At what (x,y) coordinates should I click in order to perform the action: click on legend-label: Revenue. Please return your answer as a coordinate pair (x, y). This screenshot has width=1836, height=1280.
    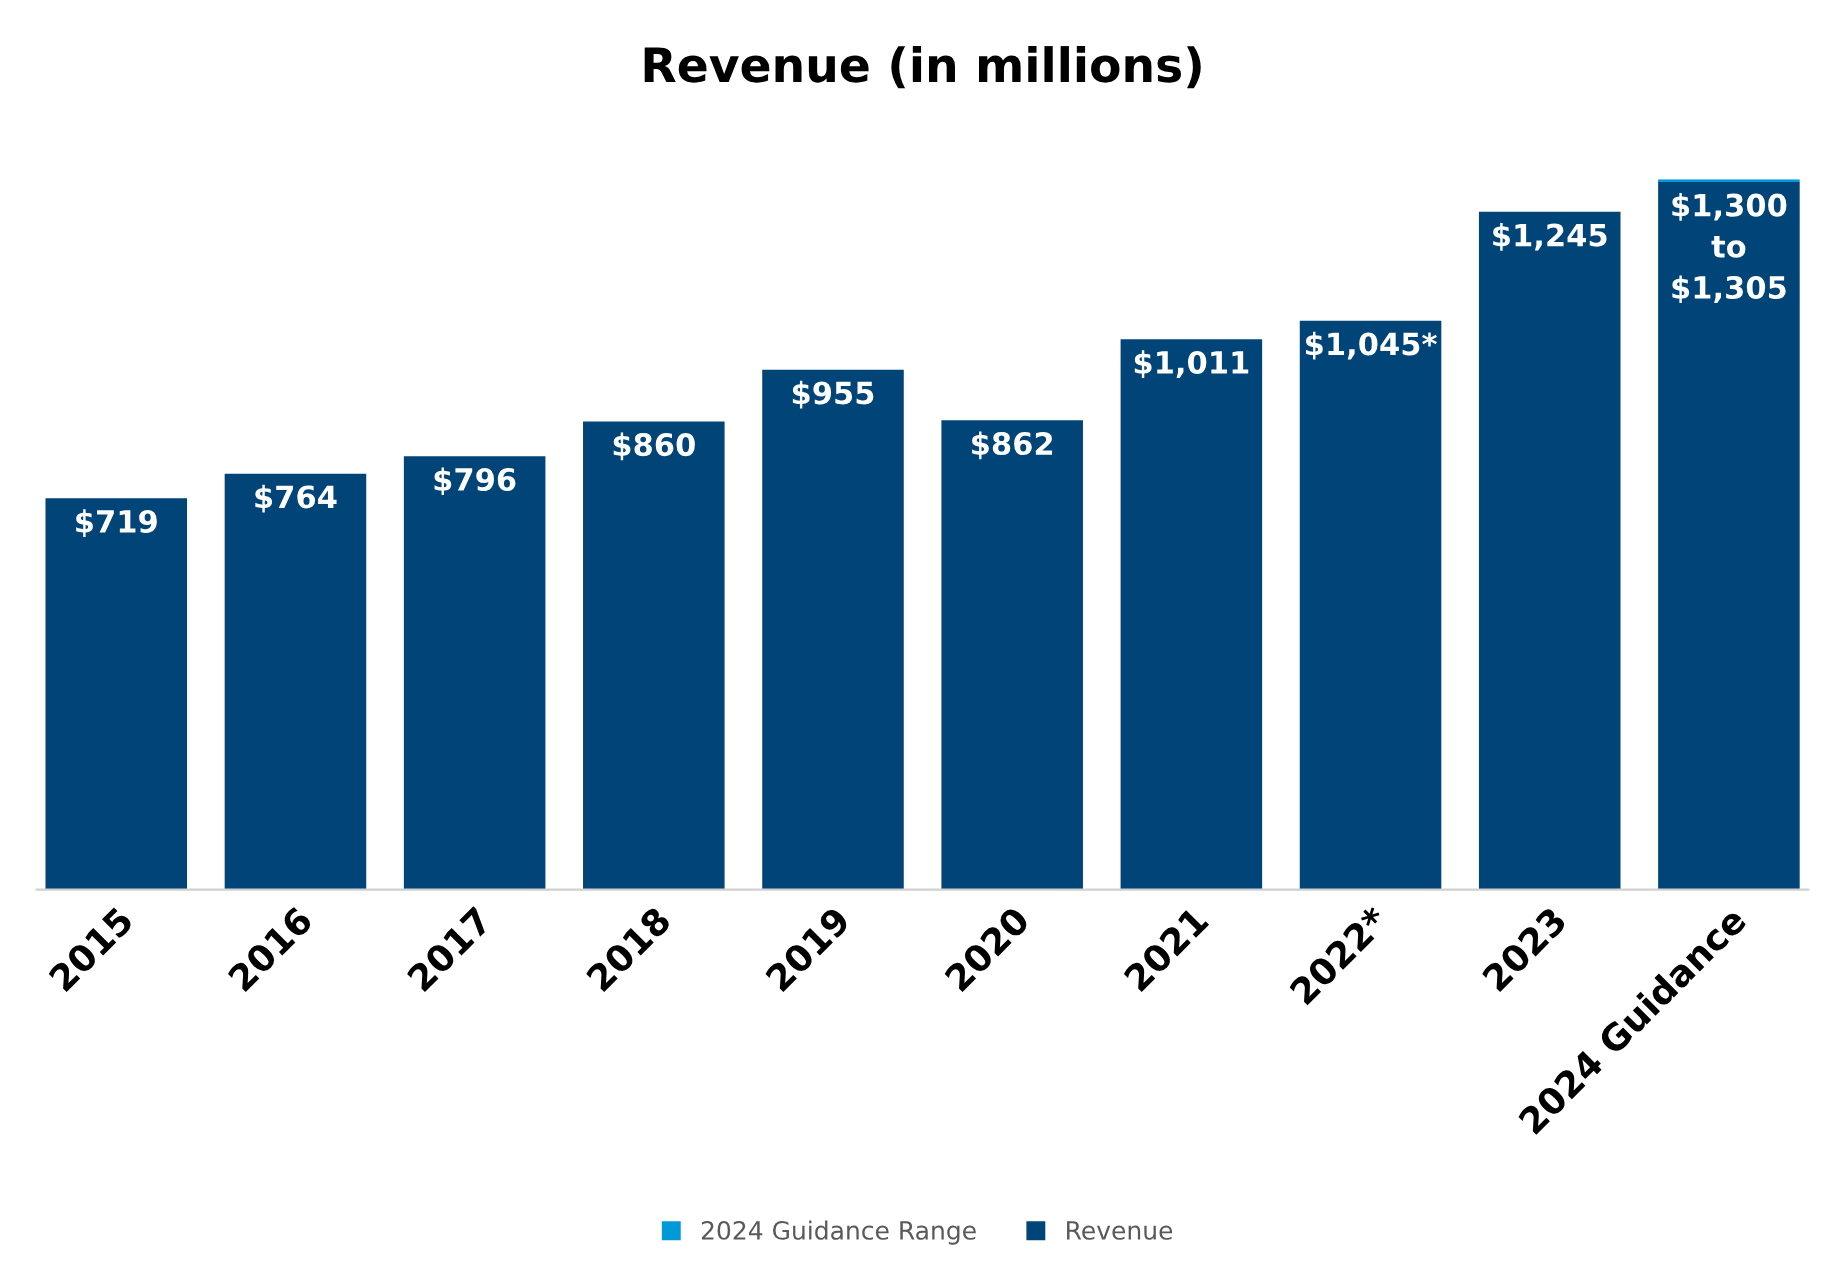
    Looking at the image, I should click on (1120, 1230).